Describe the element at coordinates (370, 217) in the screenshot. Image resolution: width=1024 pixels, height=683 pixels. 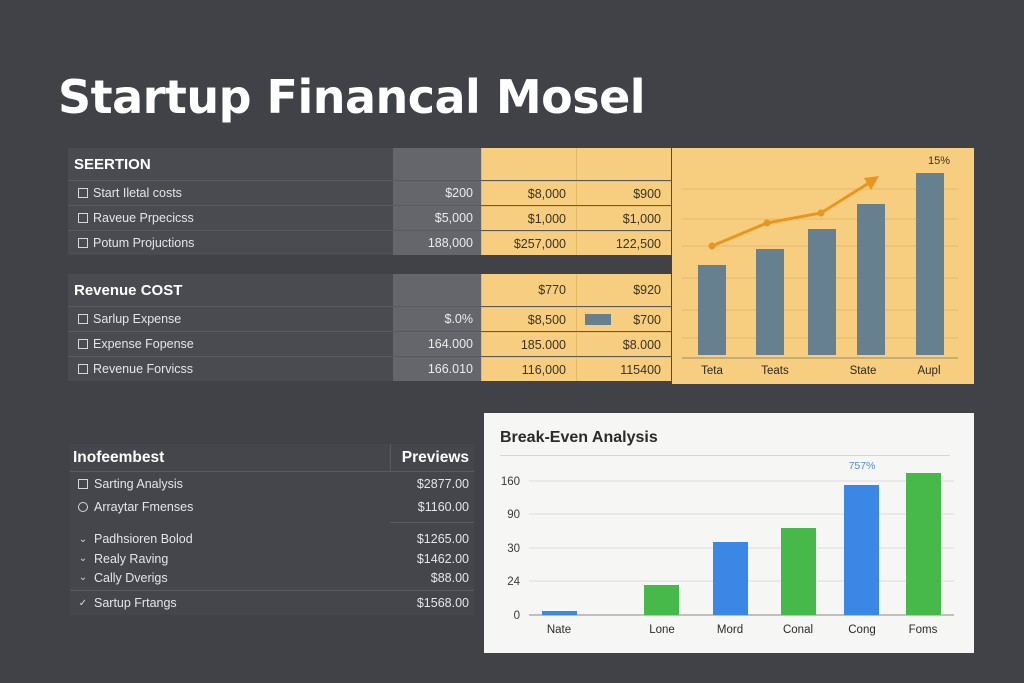
I see `table-row: Raveue Prpecicss $5,000 $1,000 $1,000` at that location.